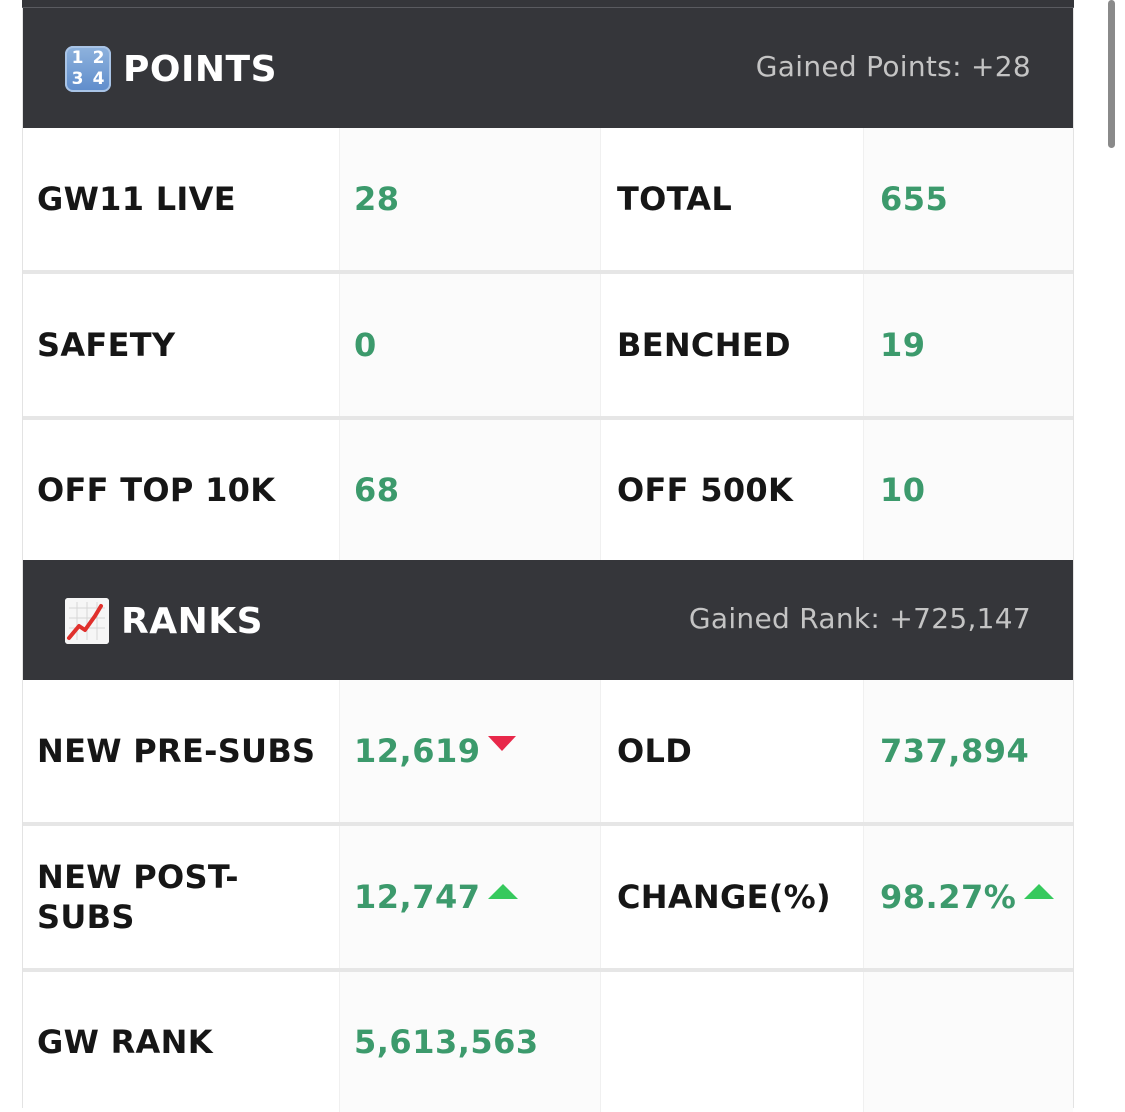 This screenshot has height=1112, width=1125. I want to click on icon-digit: 3, so click(77, 79).